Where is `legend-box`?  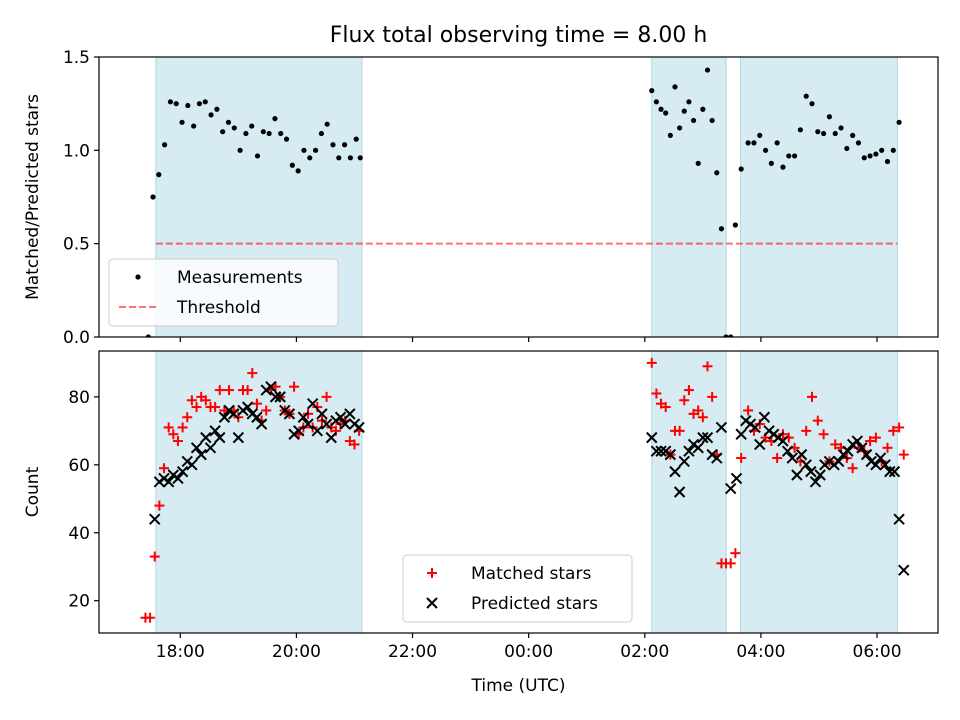 legend-box is located at coordinates (517, 588).